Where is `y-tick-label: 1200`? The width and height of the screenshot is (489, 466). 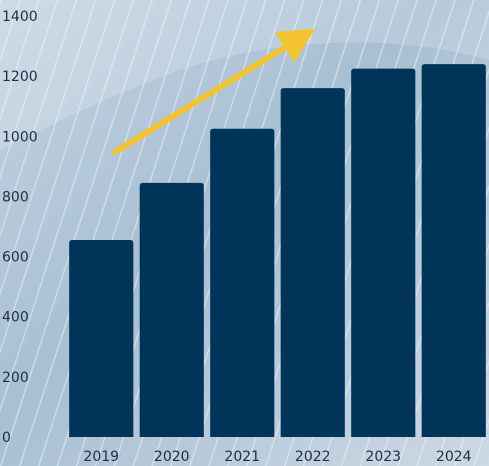
y-tick-label: 1200 is located at coordinates (20, 77).